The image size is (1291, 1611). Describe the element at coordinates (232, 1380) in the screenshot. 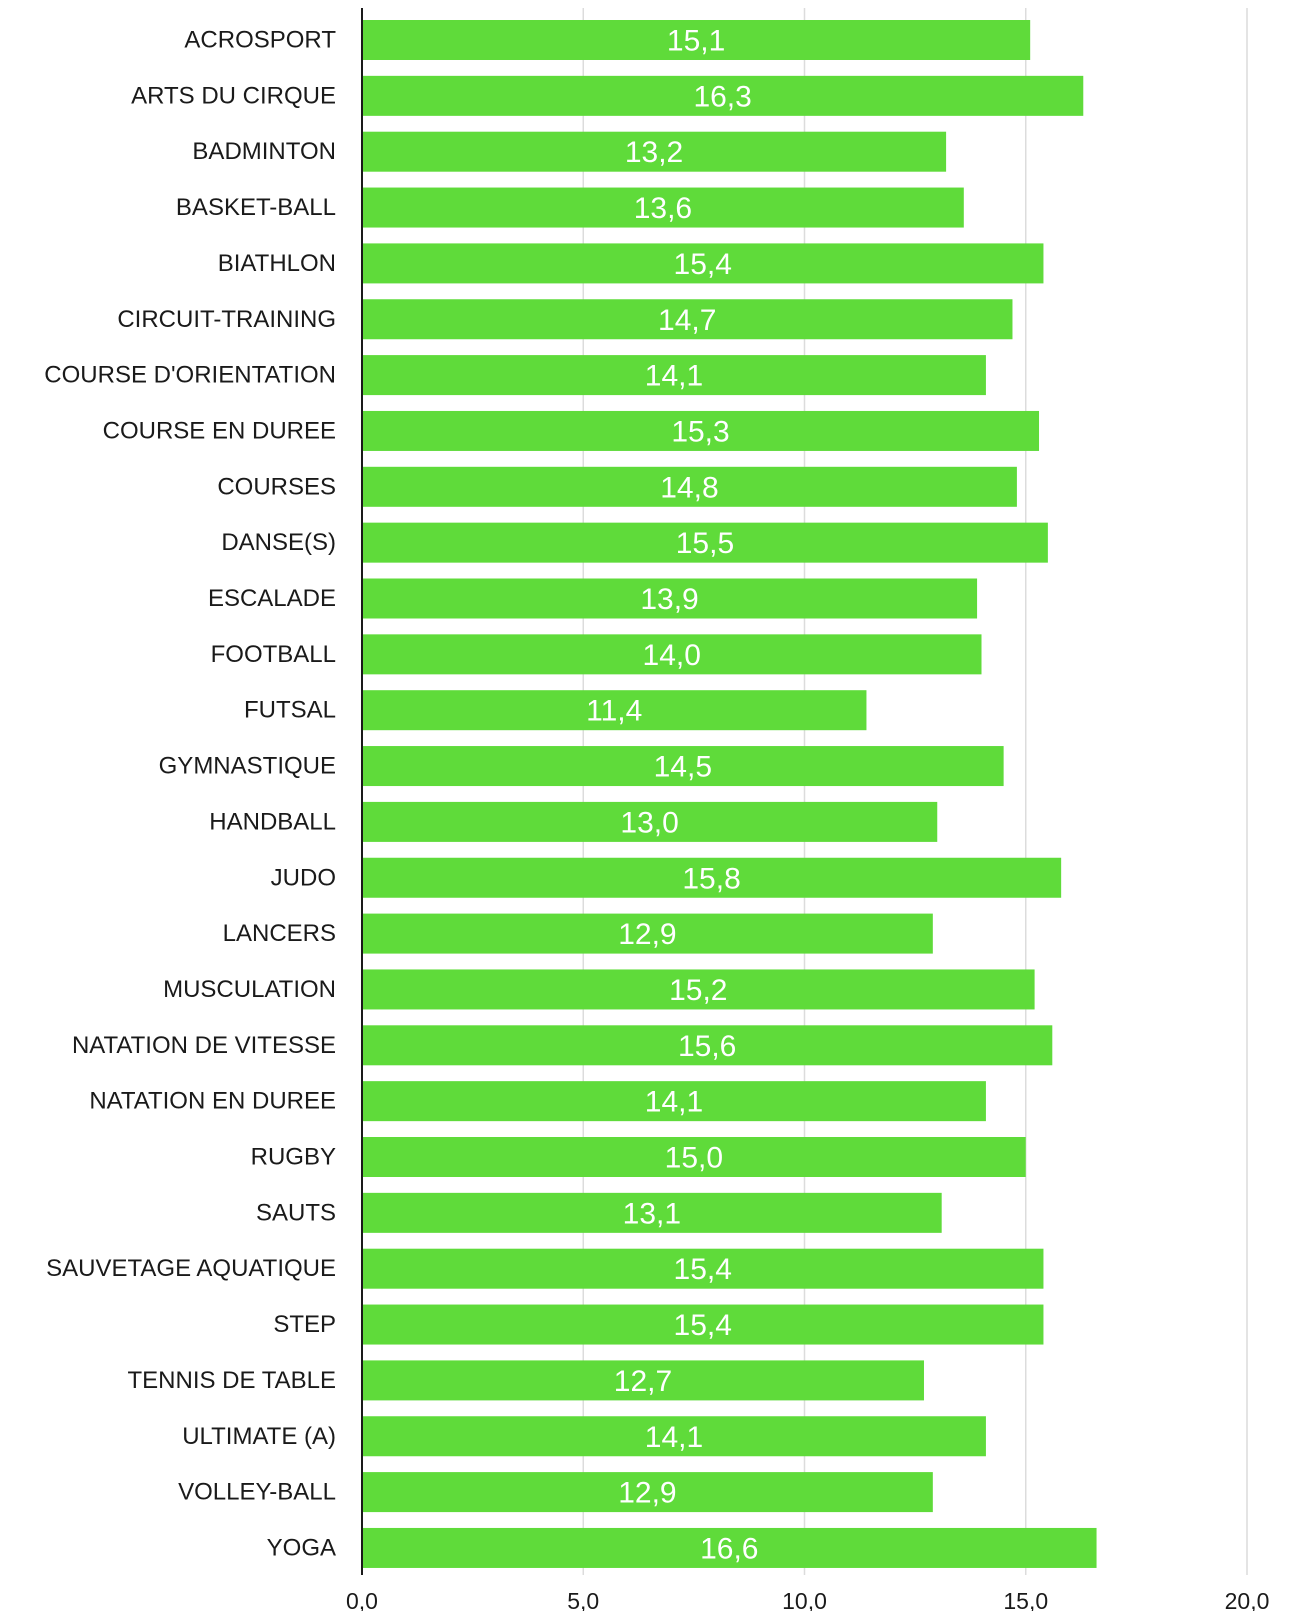

I see `category-label-24: TENNIS DE TABLE` at that location.